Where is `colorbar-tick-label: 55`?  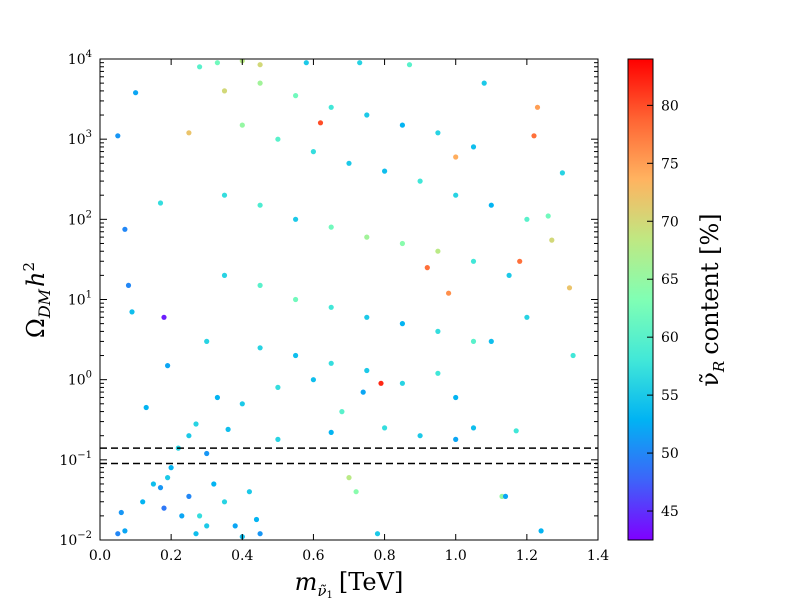 colorbar-tick-label: 55 is located at coordinates (670, 396).